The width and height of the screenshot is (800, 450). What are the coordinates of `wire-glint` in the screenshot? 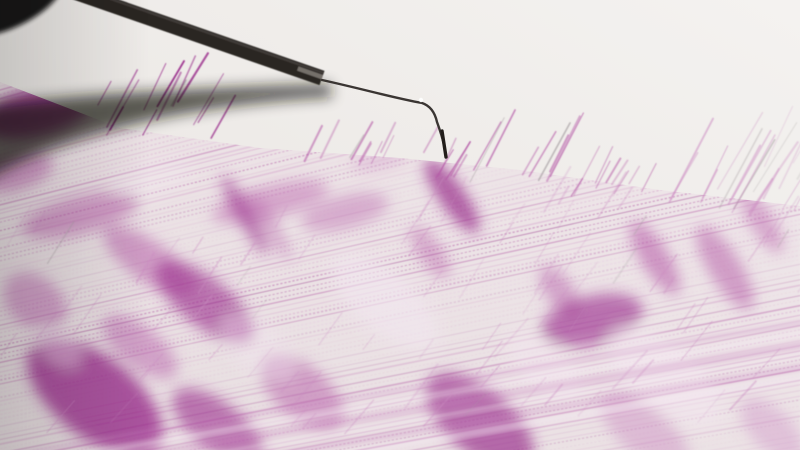 It's located at (421, 100).